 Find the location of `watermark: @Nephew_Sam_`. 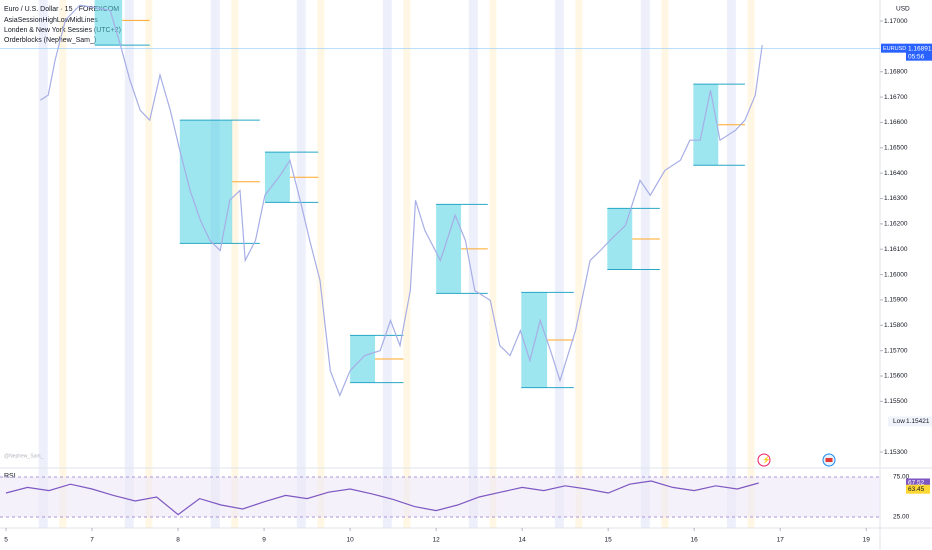

watermark: @Nephew_Sam_ is located at coordinates (23, 456).